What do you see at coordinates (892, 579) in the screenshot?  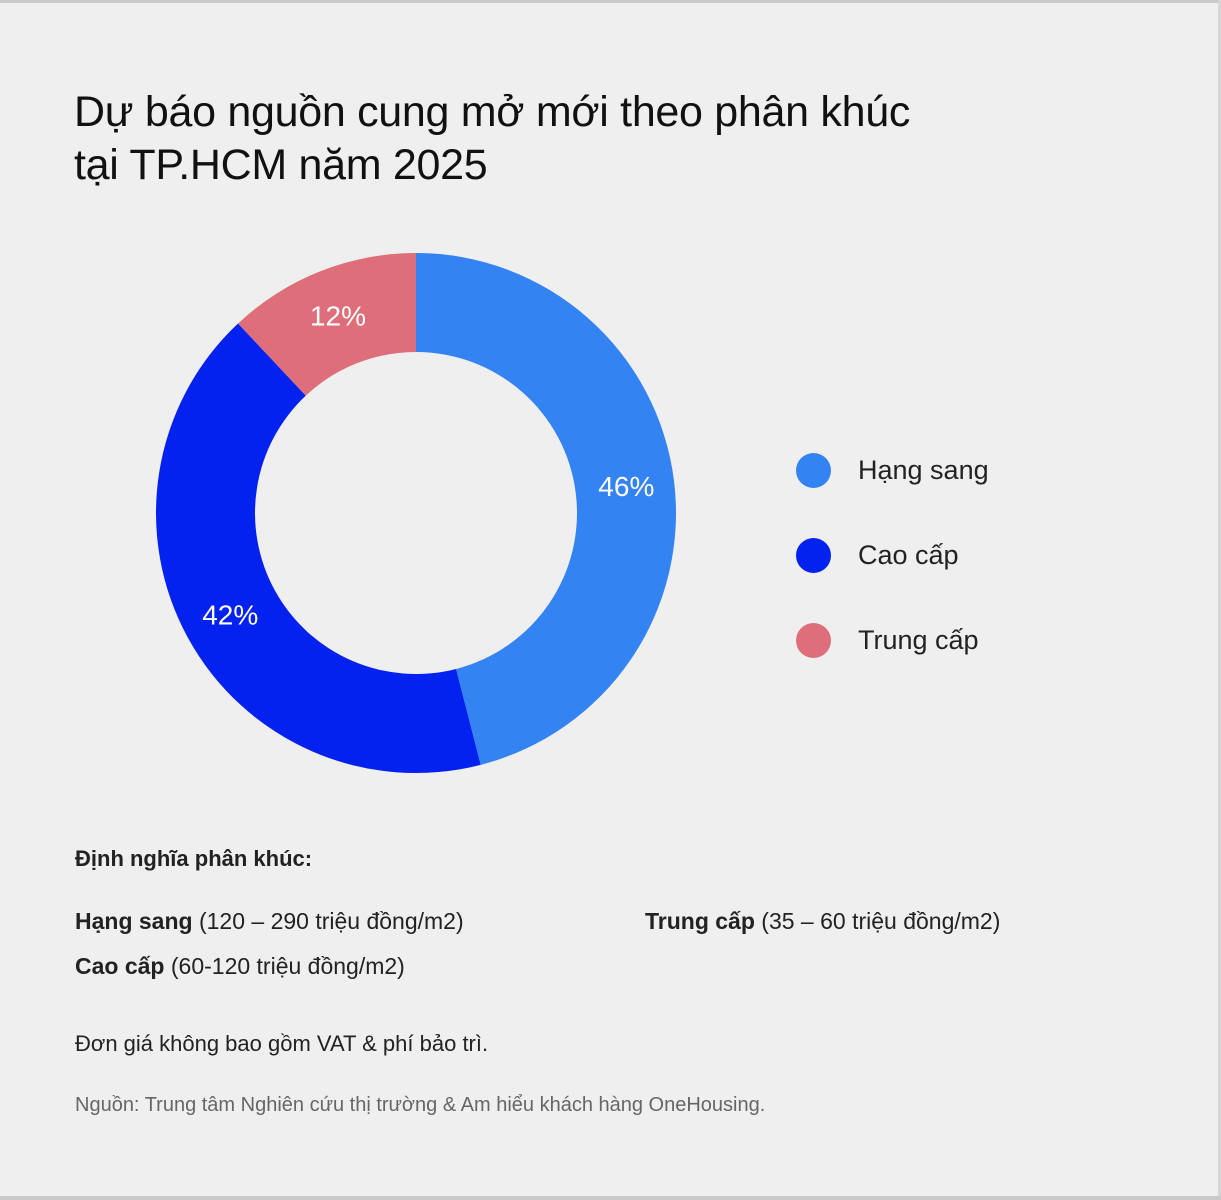 I see `chart-legend: Hạng sang Cao cấp Trung cấp` at bounding box center [892, 579].